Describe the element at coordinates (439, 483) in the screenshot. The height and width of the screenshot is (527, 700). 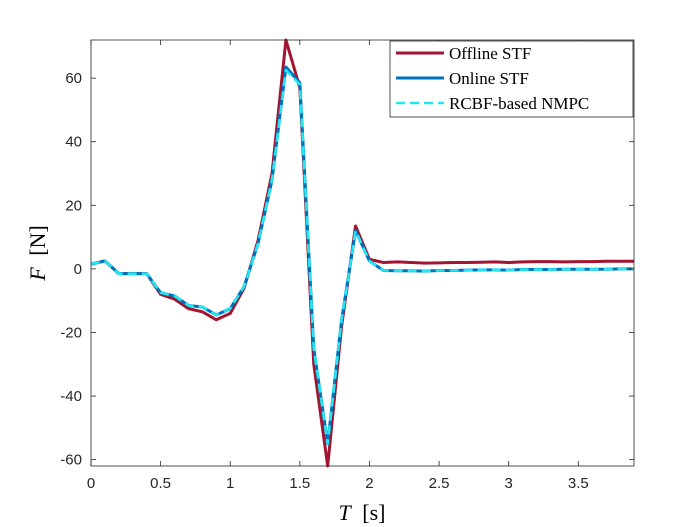
I see `x-tick-label: 2.5` at that location.